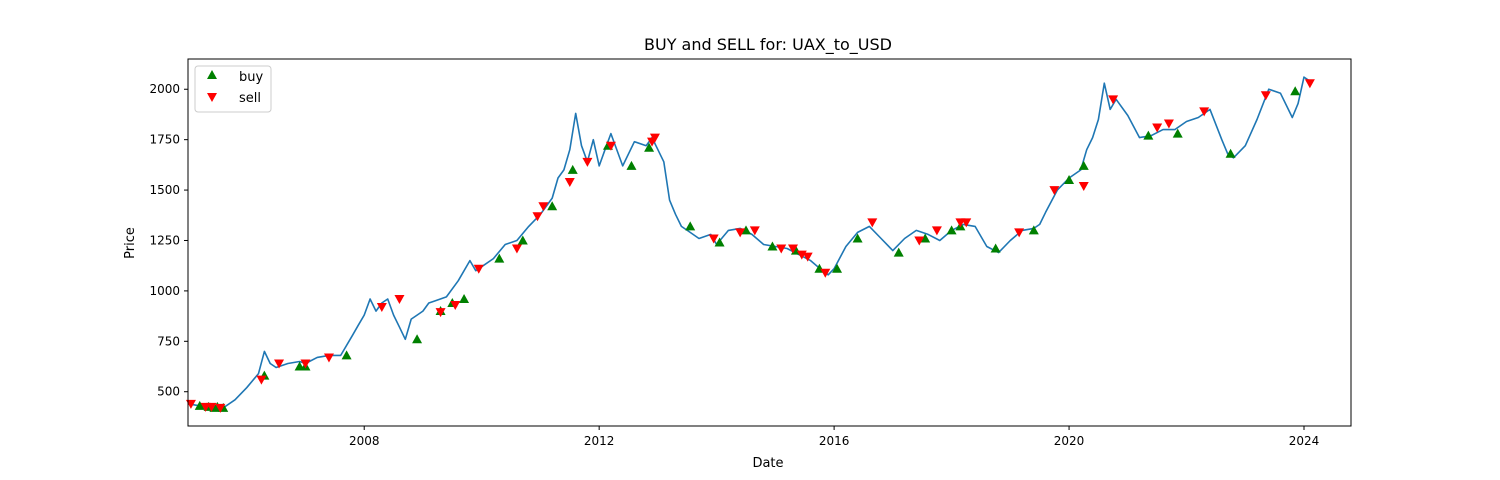 This screenshot has width=1500, height=480. Describe the element at coordinates (168, 392) in the screenshot. I see `y-tick-label: 500` at that location.